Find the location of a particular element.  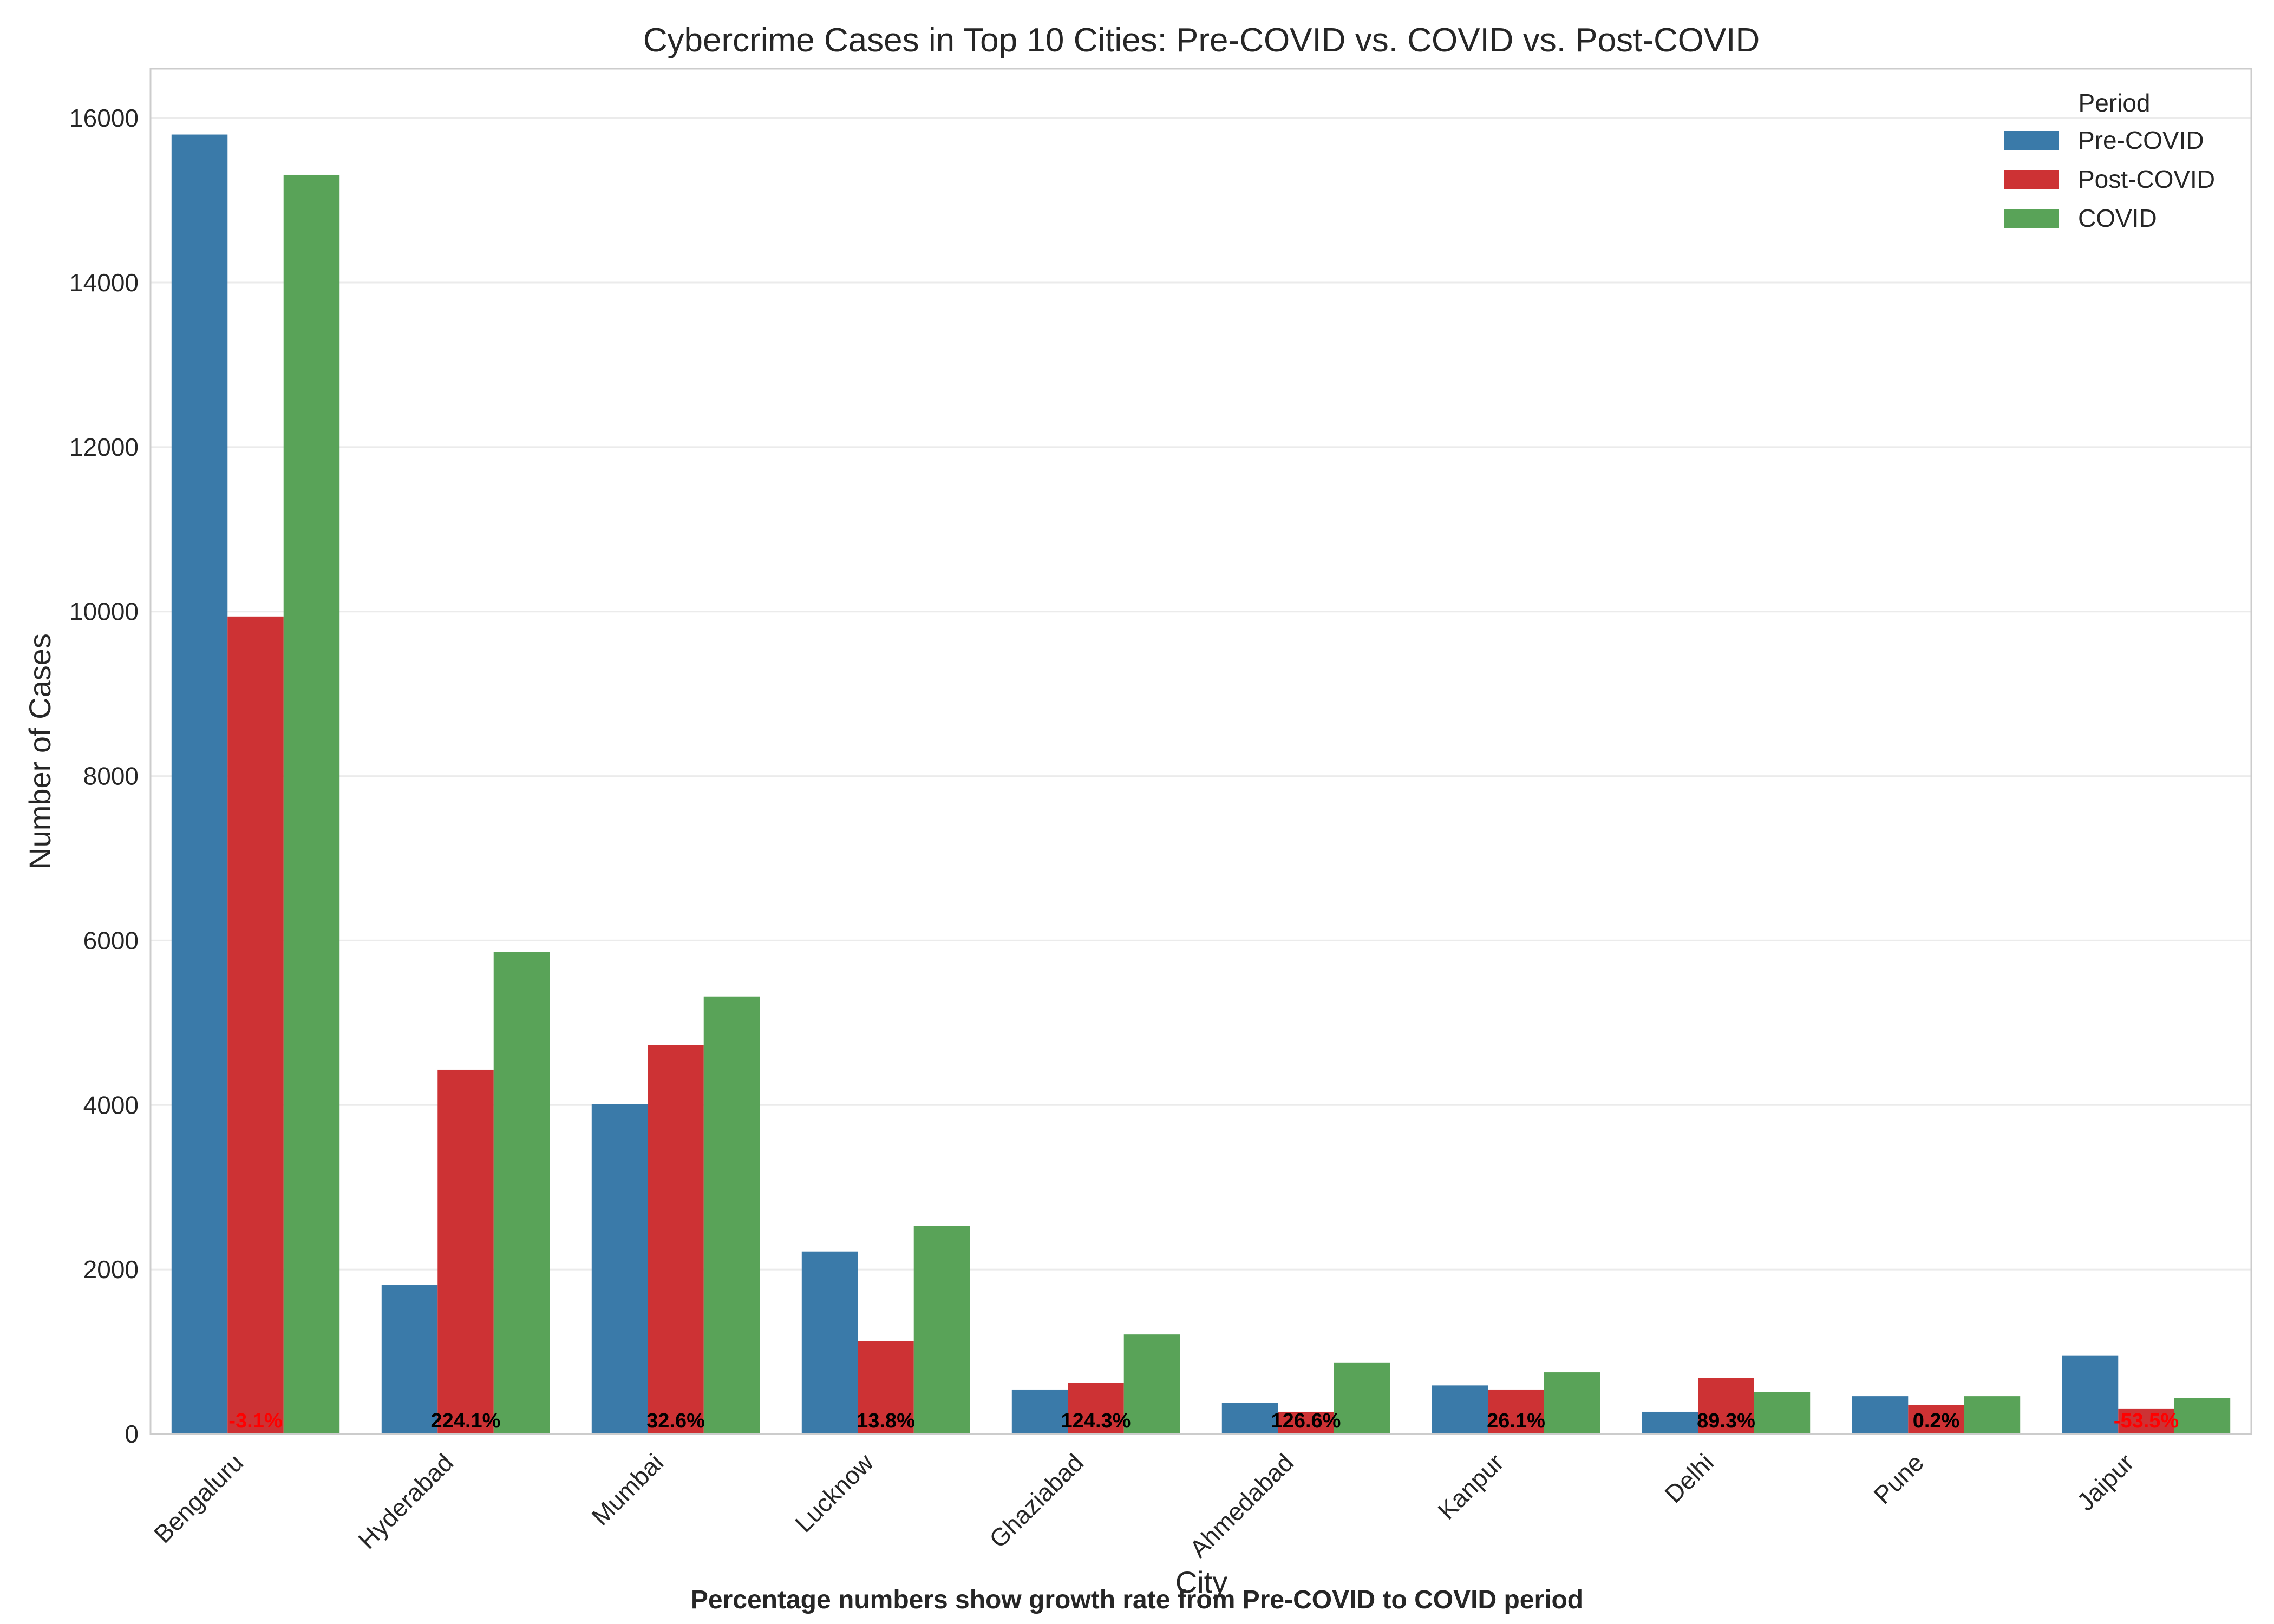

x-tick-label: Ahmedabad is located at coordinates (1242, 1506).